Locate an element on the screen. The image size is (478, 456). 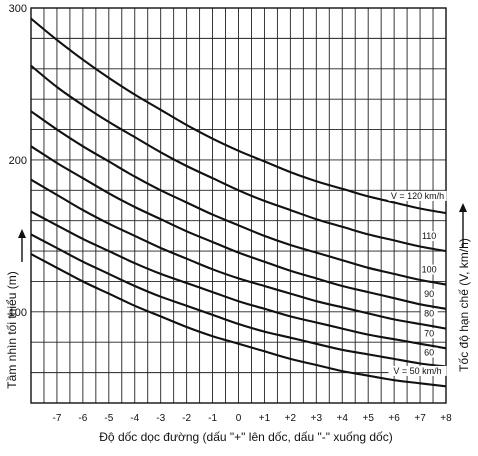
x-tick-label: +3 is located at coordinates (317, 418).